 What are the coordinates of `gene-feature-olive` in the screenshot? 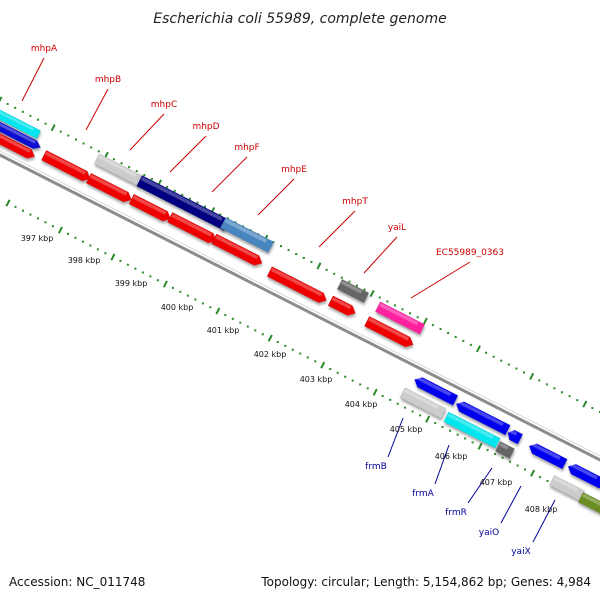 It's located at (588, 504).